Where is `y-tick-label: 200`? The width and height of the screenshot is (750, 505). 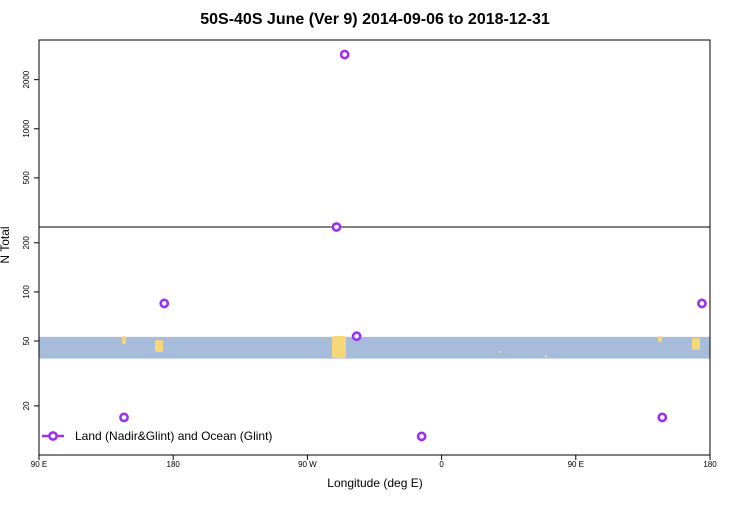
y-tick-label: 200 is located at coordinates (26, 243).